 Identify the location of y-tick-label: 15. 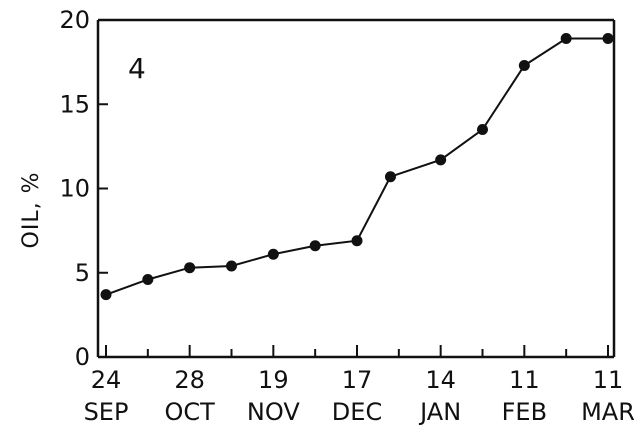
(74, 104).